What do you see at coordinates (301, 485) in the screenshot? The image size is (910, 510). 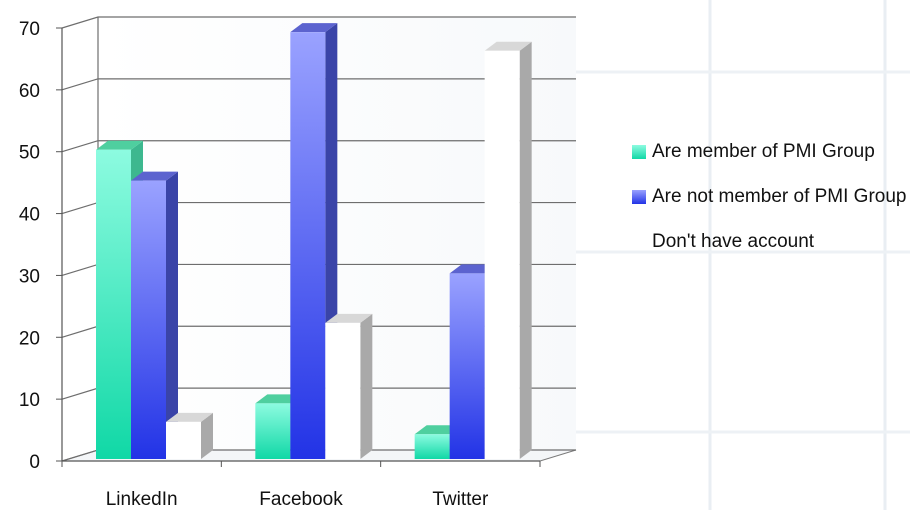 I see `x-axis: LinkedIn Facebook Twitter` at bounding box center [301, 485].